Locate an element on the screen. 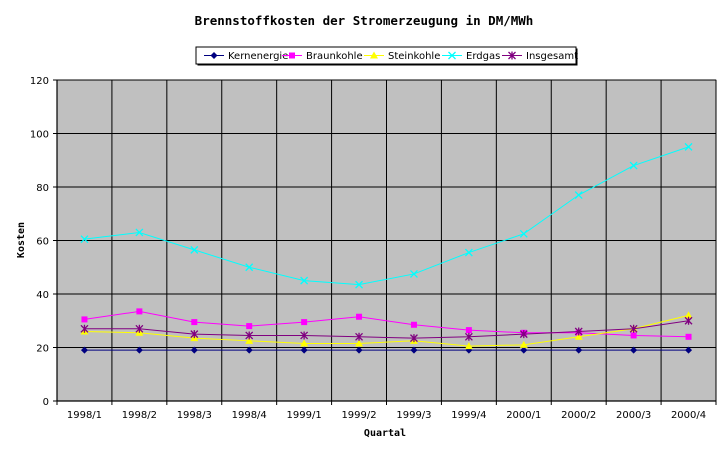  y-tick-label: 0 is located at coordinates (46, 402).